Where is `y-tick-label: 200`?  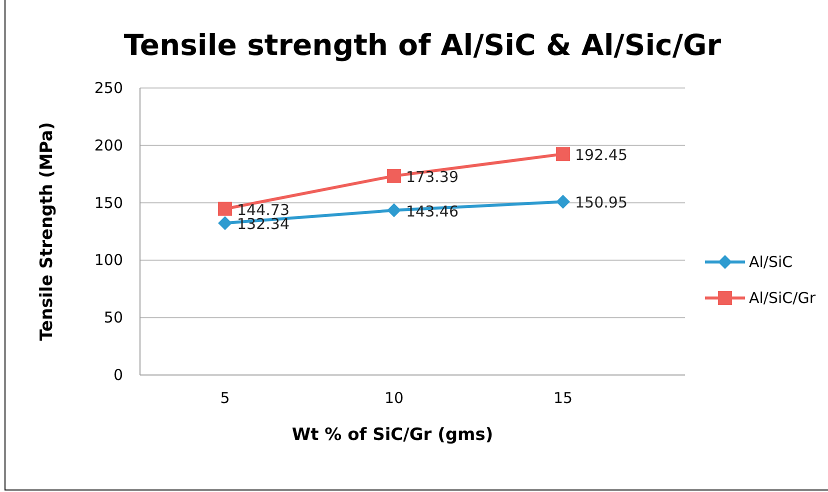
y-tick-label: 200 is located at coordinates (108, 145).